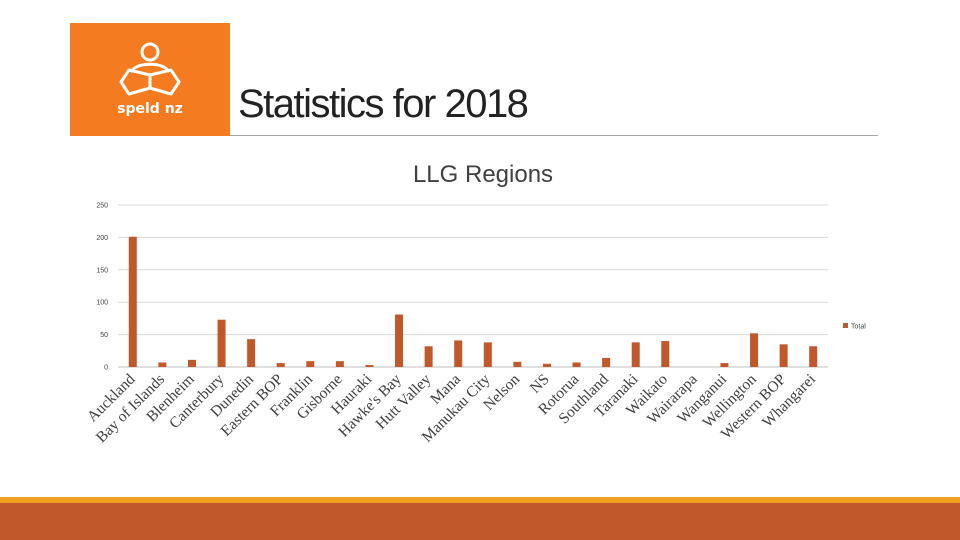  Describe the element at coordinates (554, 135) in the screenshot. I see `title-divider` at that location.